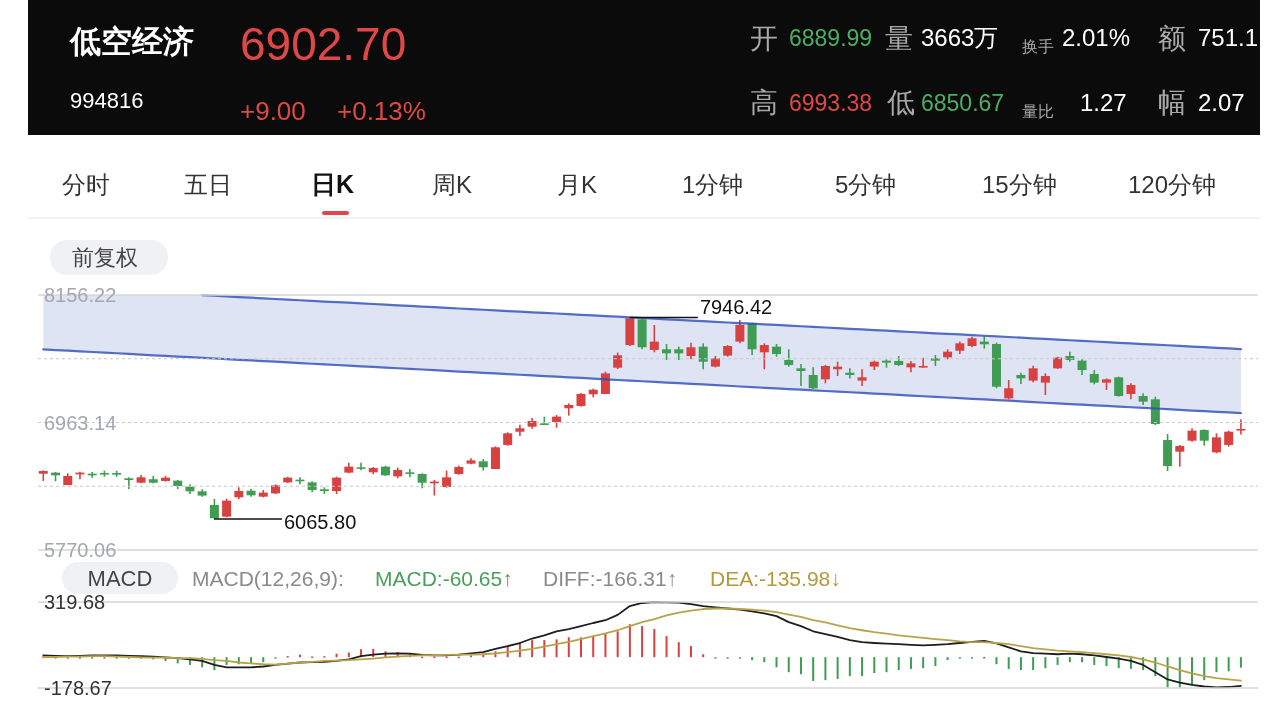 The width and height of the screenshot is (1280, 721). I want to click on text: 3663万, so click(960, 37).